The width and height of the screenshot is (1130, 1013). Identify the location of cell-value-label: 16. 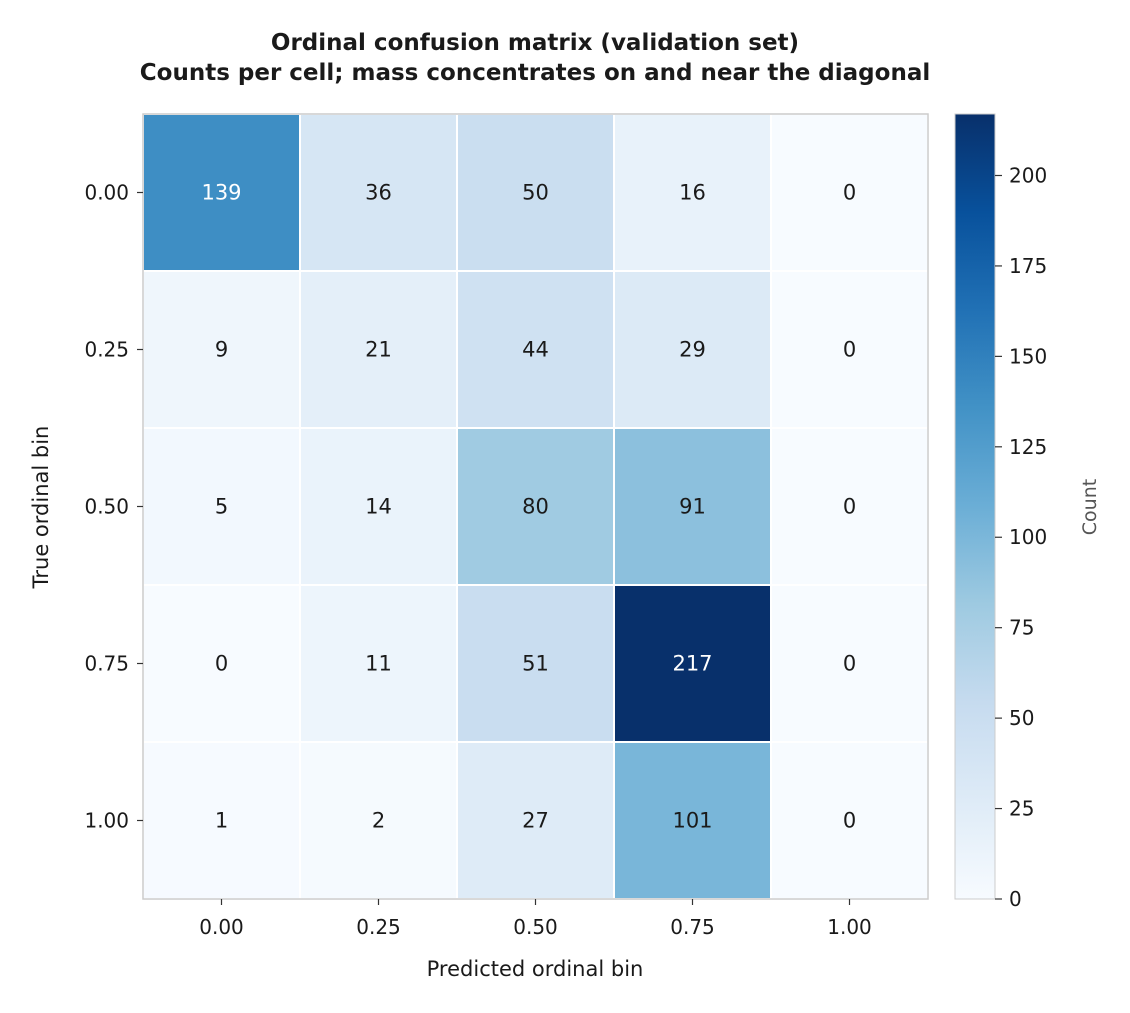
(692, 193).